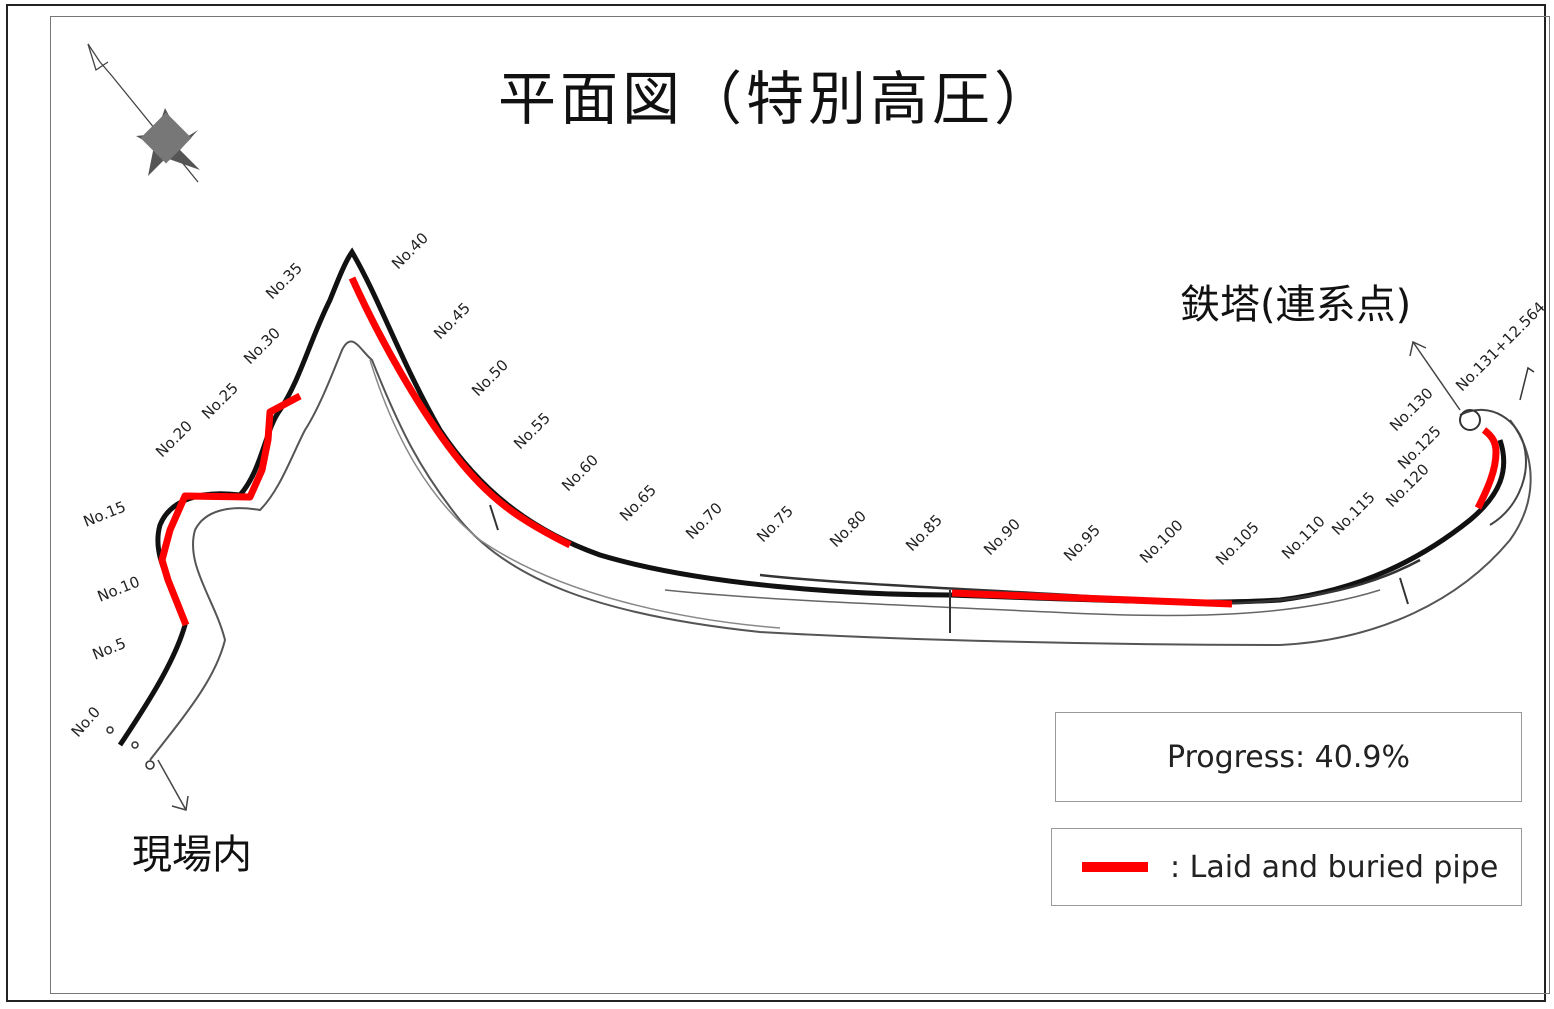 This screenshot has height=1009, width=1554. I want to click on station-label: No.60, so click(580, 473).